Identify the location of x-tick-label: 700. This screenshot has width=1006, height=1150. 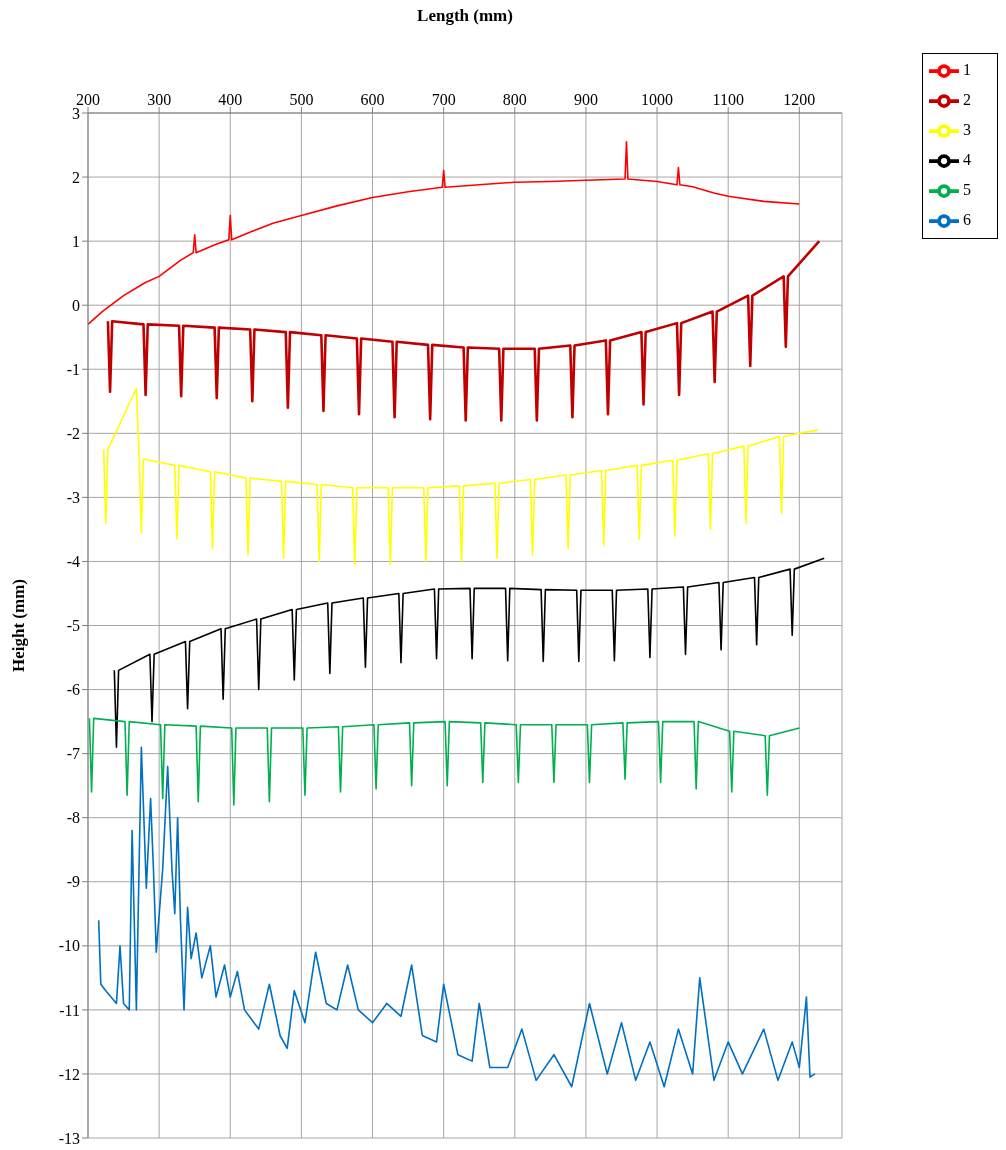
(443, 99).